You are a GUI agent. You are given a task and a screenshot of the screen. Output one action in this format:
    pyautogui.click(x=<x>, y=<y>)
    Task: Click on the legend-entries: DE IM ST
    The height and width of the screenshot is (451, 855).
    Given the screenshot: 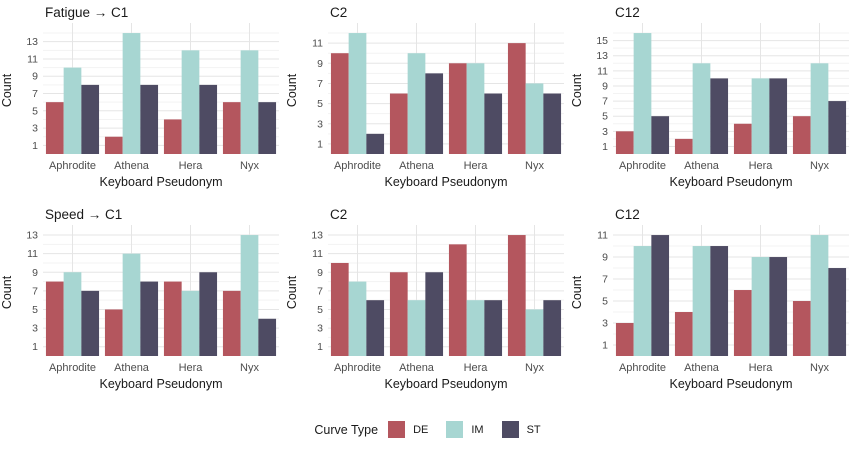 What is the action you would take?
    pyautogui.click(x=464, y=429)
    